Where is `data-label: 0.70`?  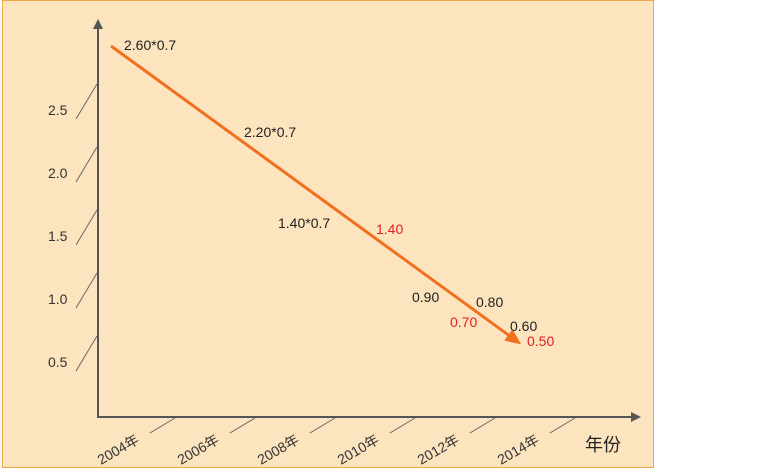 data-label: 0.70 is located at coordinates (463, 322).